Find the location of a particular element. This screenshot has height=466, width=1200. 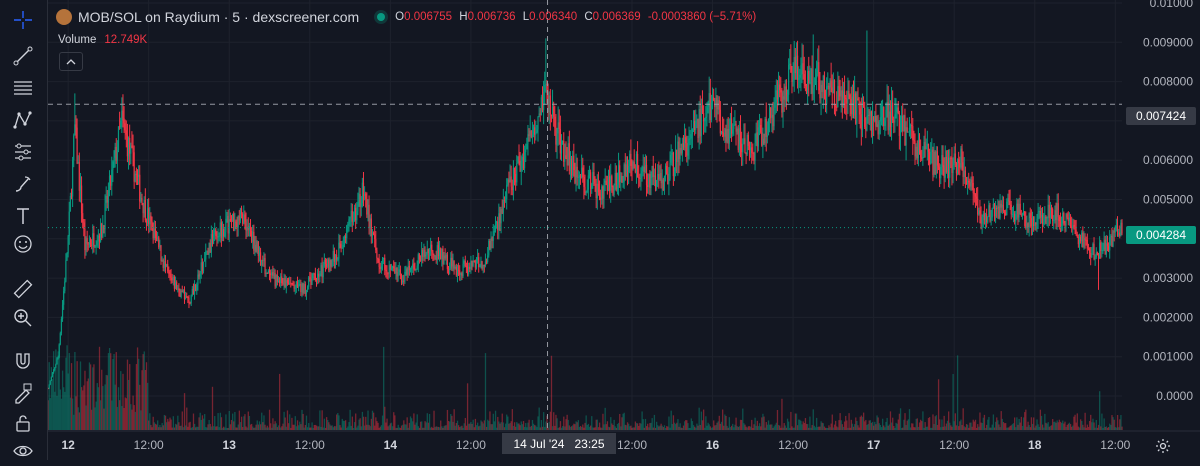

crosshair-tool is located at coordinates (23, 20).